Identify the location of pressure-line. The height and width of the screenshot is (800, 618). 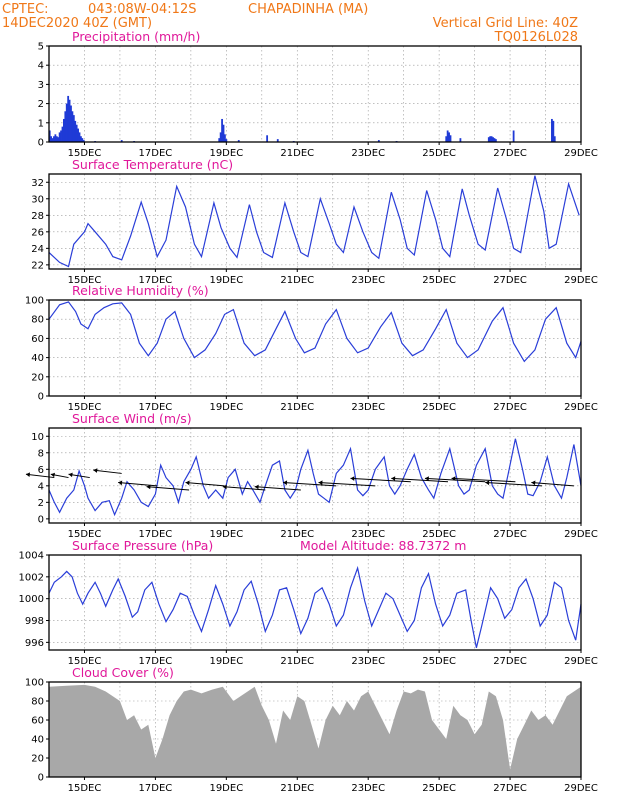
(315, 606).